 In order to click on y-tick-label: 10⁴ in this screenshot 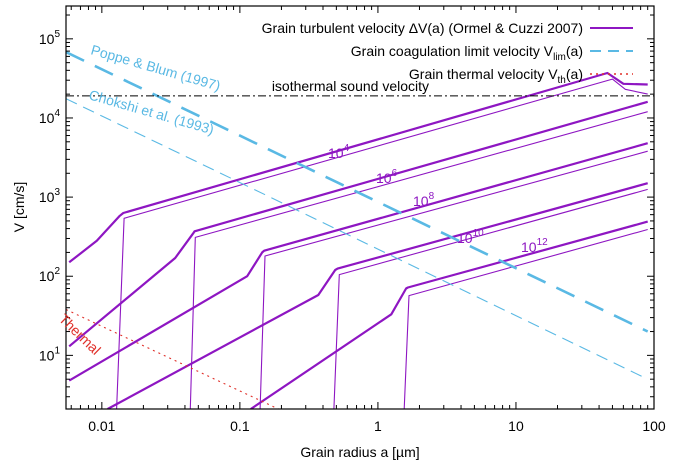, I will do `click(50, 117)`.